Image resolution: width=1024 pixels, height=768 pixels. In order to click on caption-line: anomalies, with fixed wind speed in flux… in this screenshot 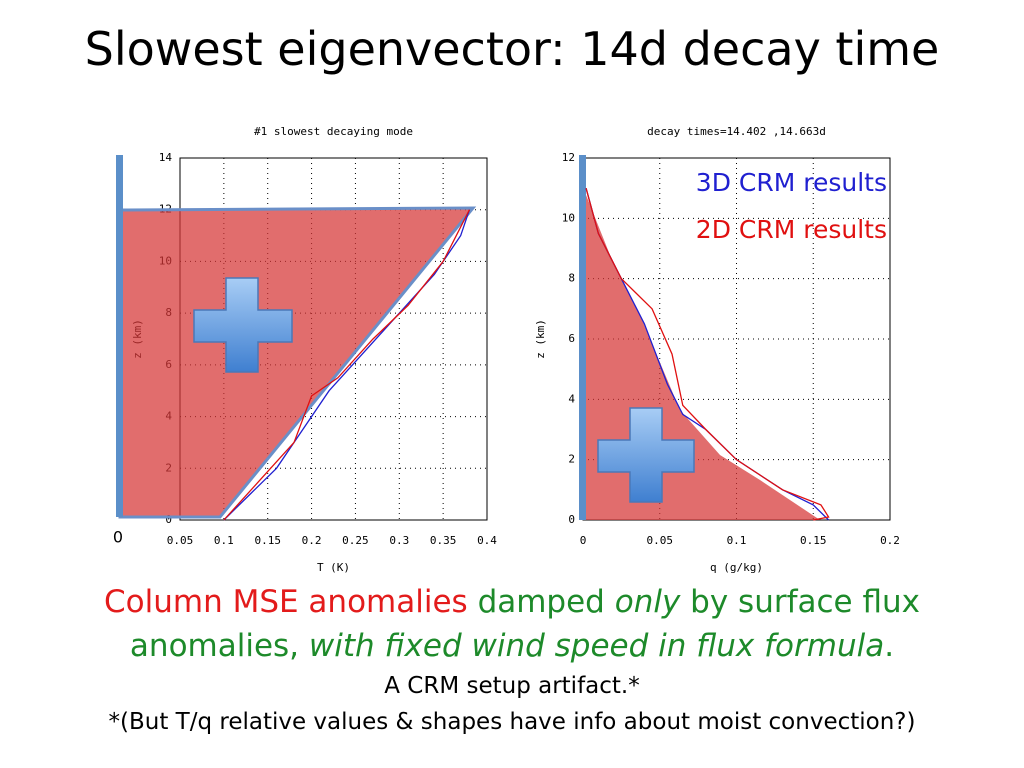, I will do `click(512, 646)`.